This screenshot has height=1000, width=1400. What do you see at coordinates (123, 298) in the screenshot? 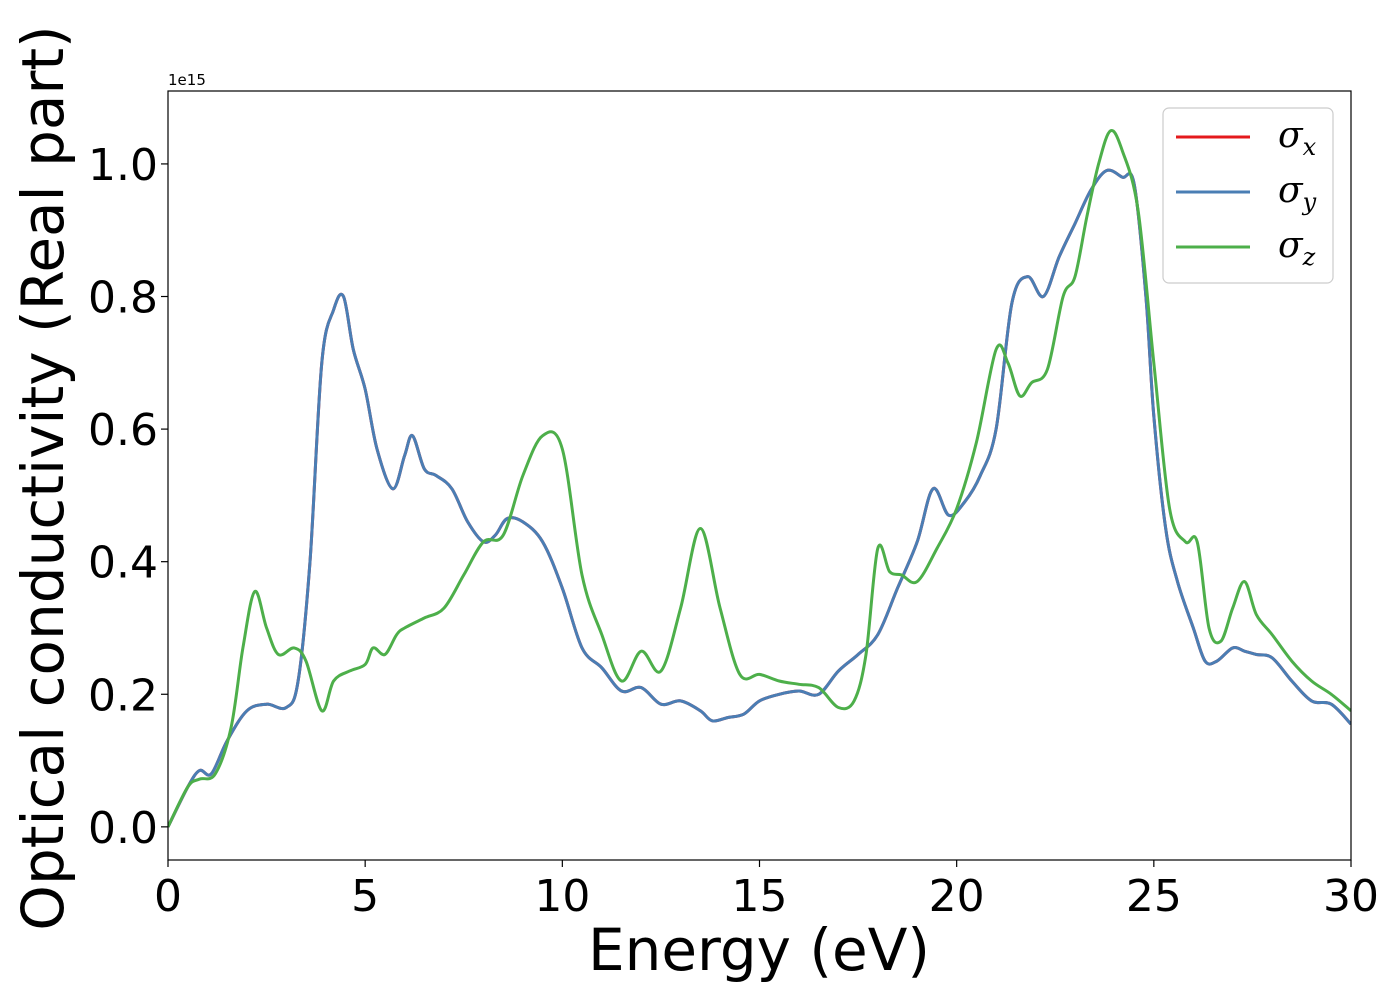
I see `y-tick-label: 0.8` at bounding box center [123, 298].